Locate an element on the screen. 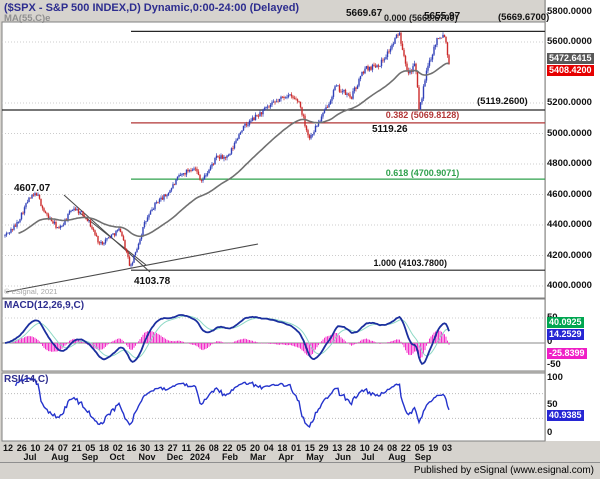 The width and height of the screenshot is (600, 479). rsi-value-badge: 40.9385 is located at coordinates (565, 415).